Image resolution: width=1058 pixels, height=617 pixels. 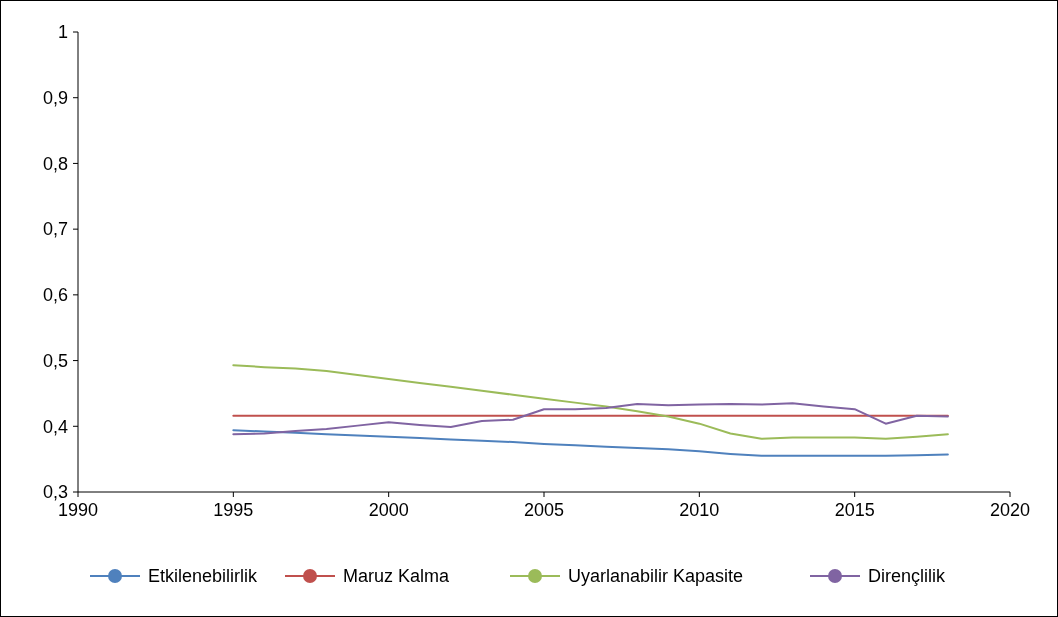 I want to click on y-tick-label: 0,4, so click(x=55, y=426).